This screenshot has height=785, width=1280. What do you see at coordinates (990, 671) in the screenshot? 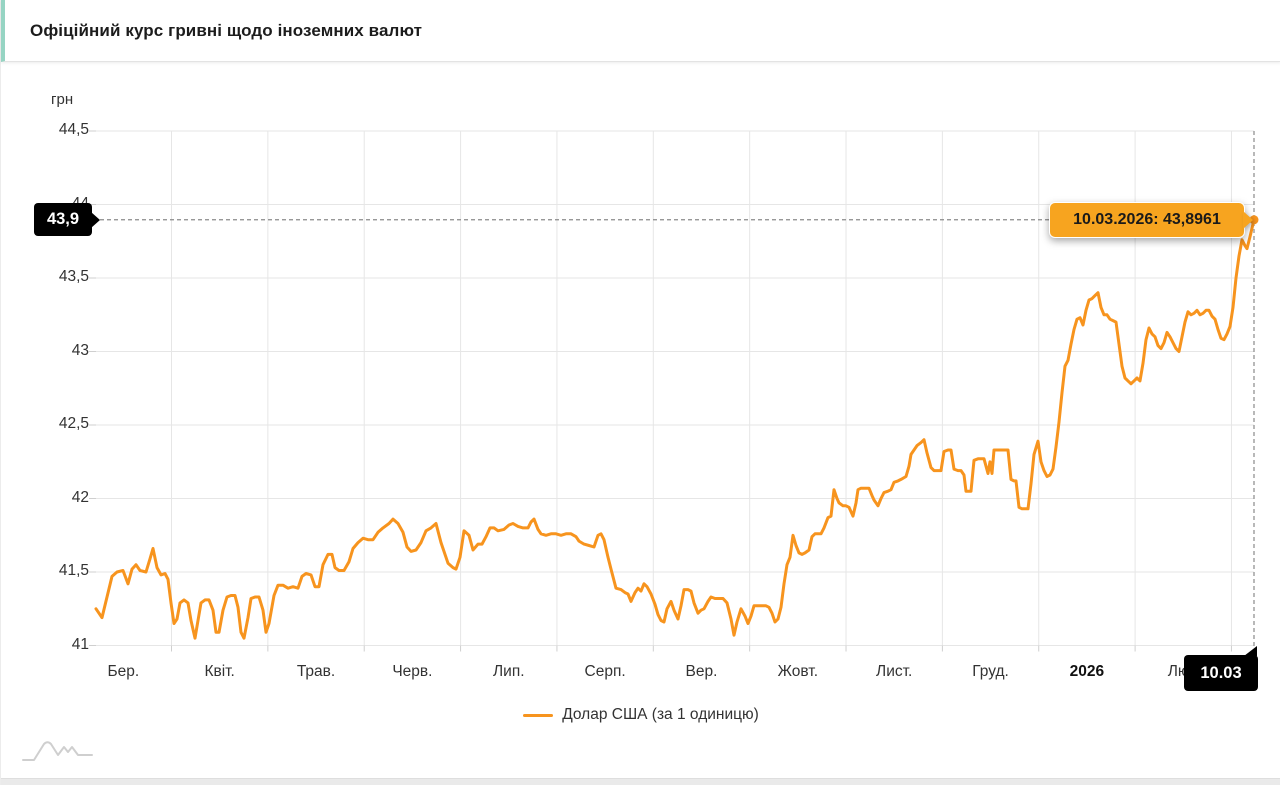
I see `x-axis-month-label: Груд.` at bounding box center [990, 671].